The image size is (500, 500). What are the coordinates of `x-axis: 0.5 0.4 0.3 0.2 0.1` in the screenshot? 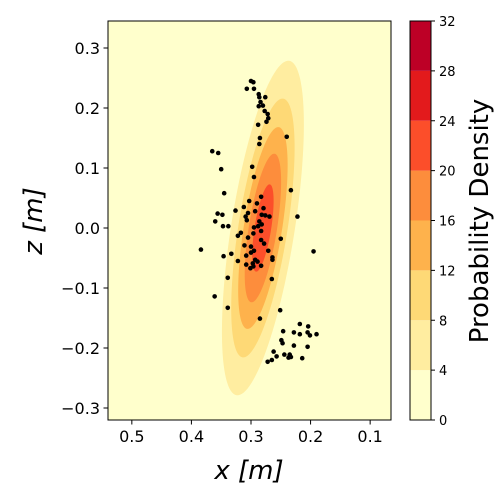 It's located at (251, 433).